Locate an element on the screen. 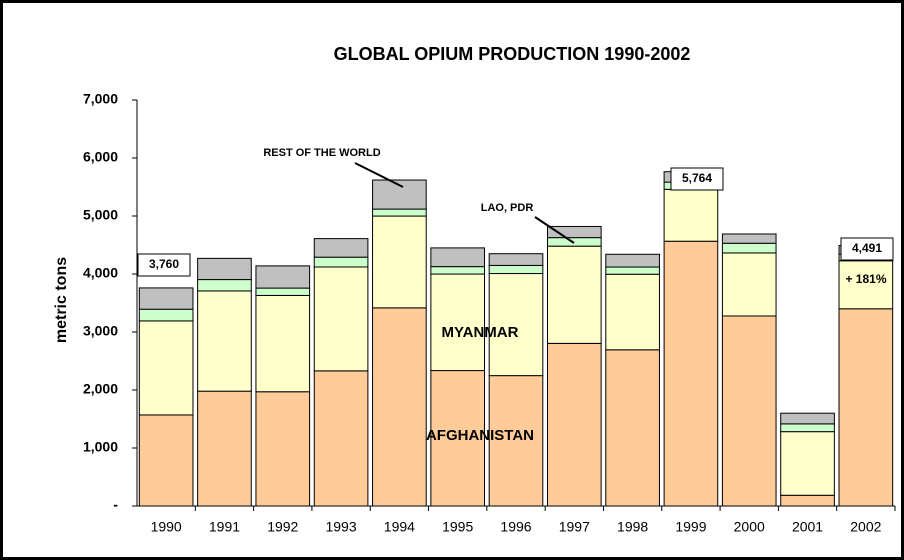  annotation: 4,491 is located at coordinates (867, 248).